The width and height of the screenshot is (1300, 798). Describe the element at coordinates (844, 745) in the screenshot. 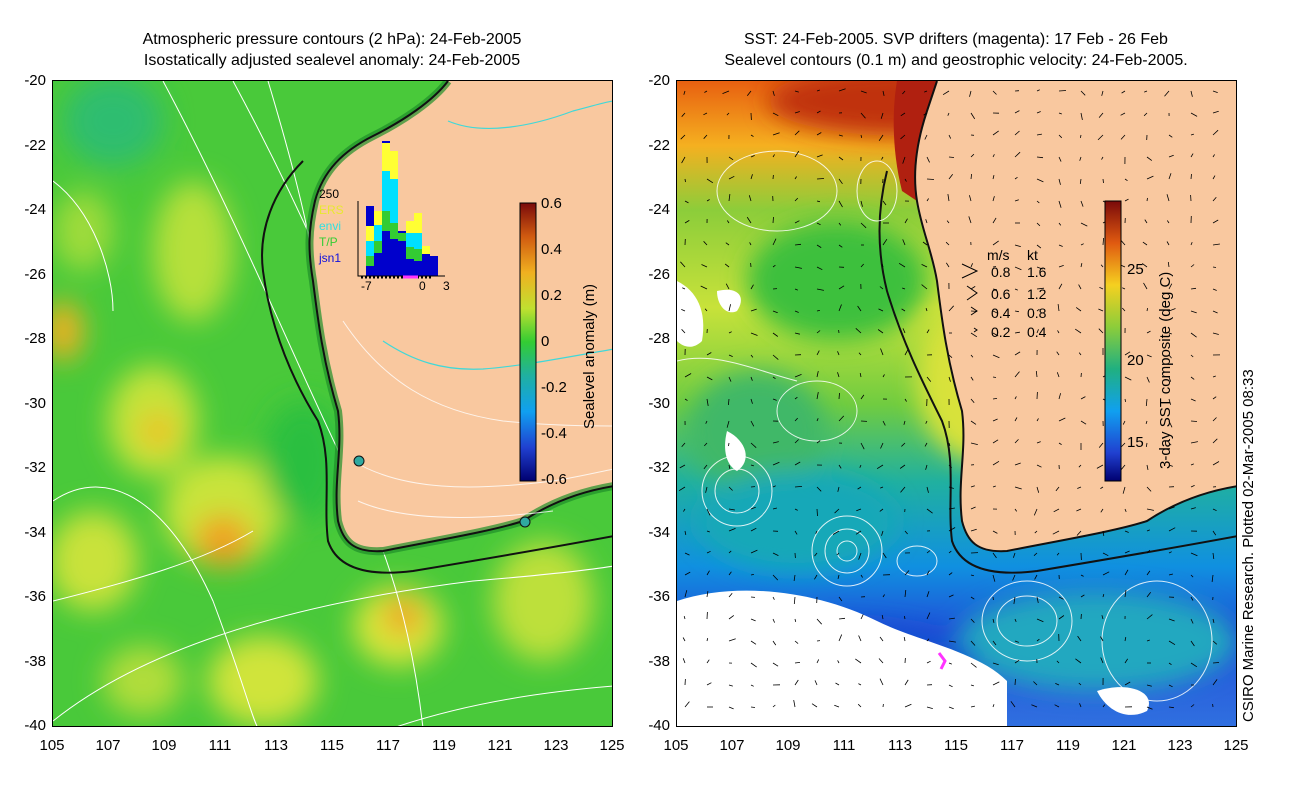

I see `right_panel-x-tick: 111` at that location.